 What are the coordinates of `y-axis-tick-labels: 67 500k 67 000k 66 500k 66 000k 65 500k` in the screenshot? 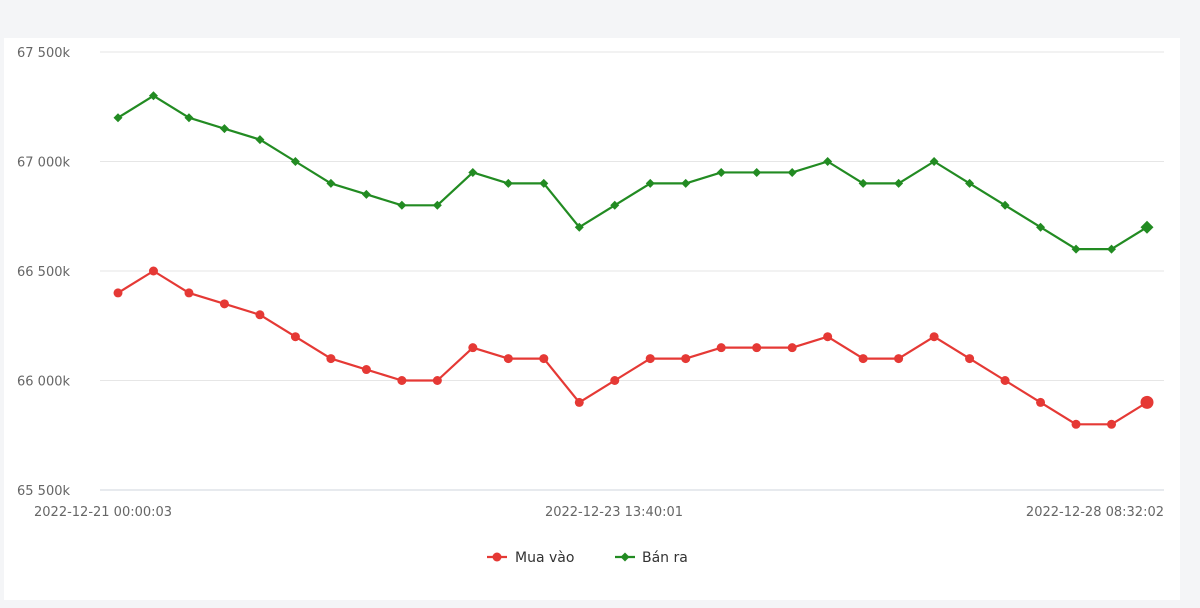 It's located at (43, 272).